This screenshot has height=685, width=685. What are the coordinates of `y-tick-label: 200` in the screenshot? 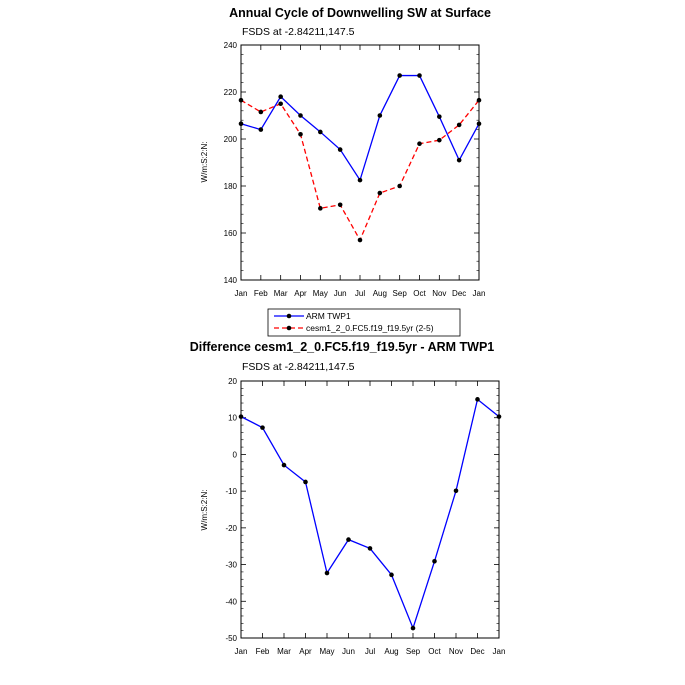 It's located at (231, 139).